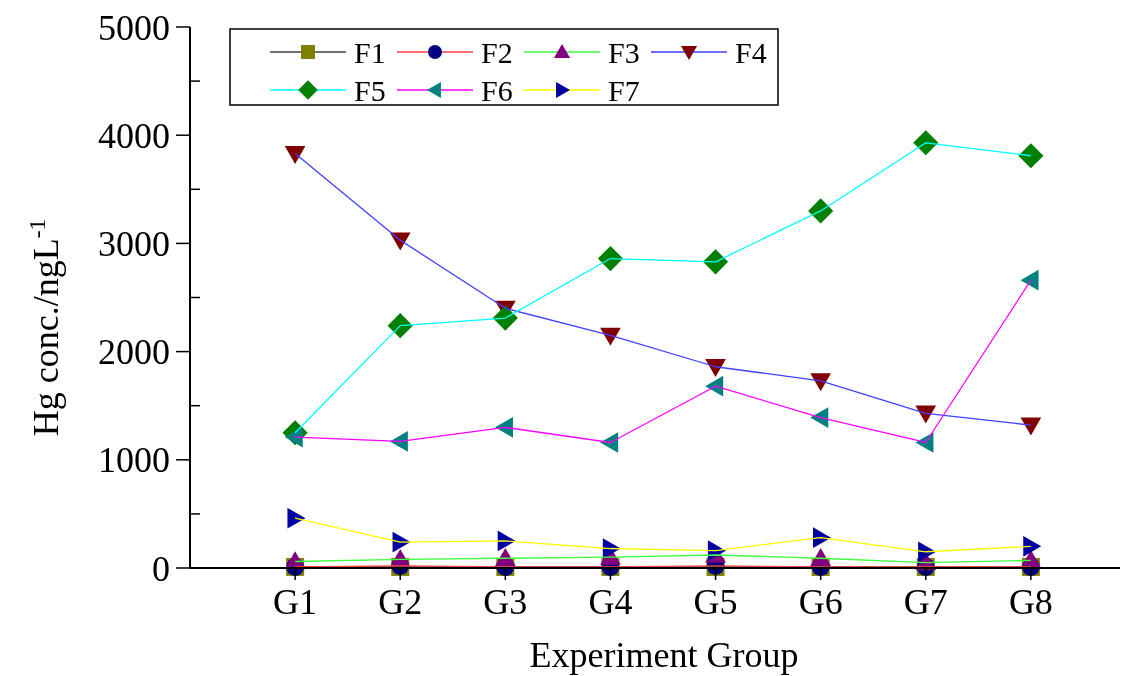  Describe the element at coordinates (497, 90) in the screenshot. I see `legend-label: F6` at that location.